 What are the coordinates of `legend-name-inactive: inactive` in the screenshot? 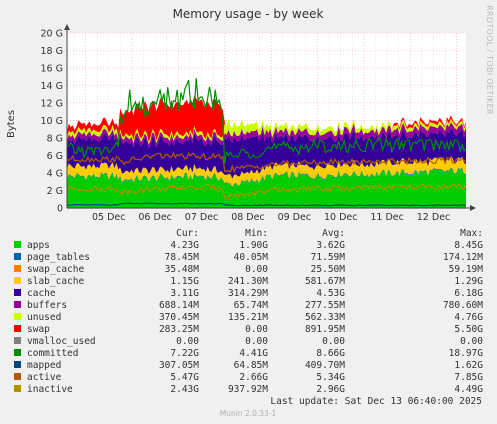 It's located at (50, 389).